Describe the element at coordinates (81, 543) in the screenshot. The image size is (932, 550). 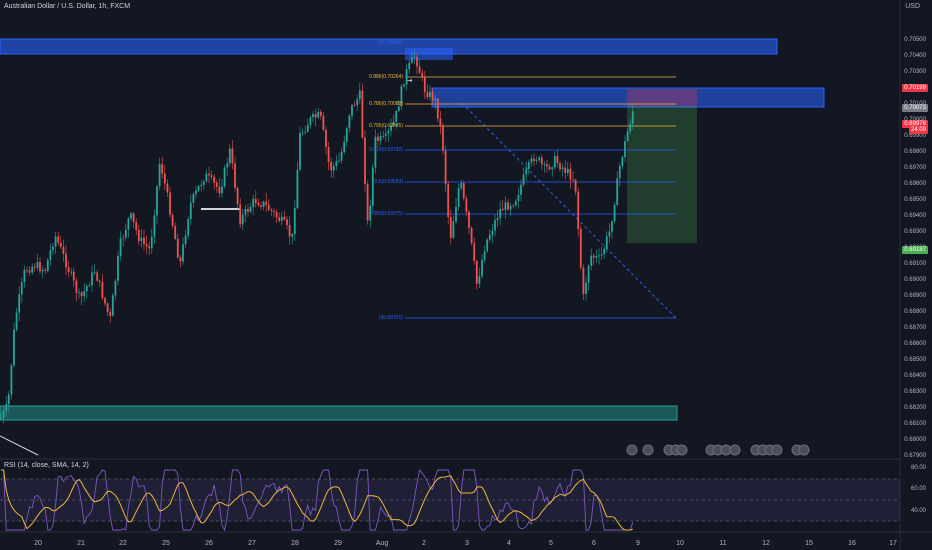
I see `date-label: 21` at that location.